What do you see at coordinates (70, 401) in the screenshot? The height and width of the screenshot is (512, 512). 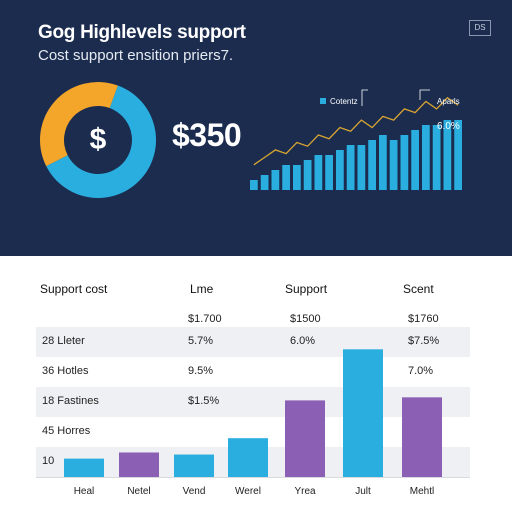 I see `table-cell: 18 Fastines` at bounding box center [70, 401].